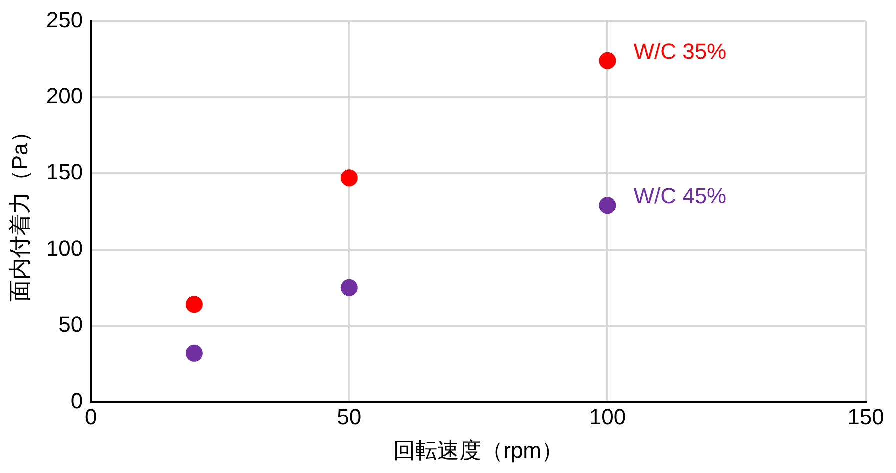 The width and height of the screenshot is (896, 473). What do you see at coordinates (77, 401) in the screenshot?
I see `y-tick-label: 0` at bounding box center [77, 401].